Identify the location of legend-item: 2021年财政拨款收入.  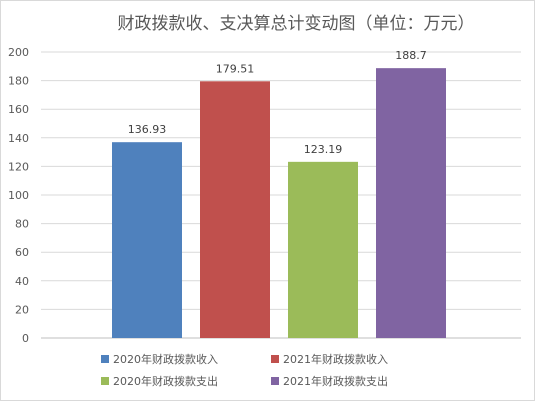
(356, 359).